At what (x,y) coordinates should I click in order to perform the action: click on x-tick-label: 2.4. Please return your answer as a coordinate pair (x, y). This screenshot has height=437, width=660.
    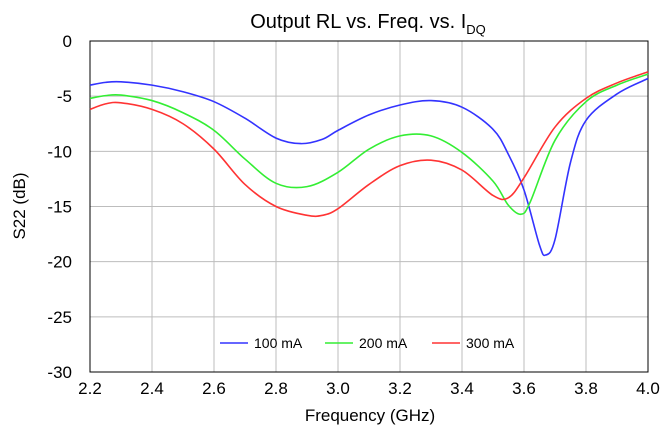
    Looking at the image, I should click on (152, 388).